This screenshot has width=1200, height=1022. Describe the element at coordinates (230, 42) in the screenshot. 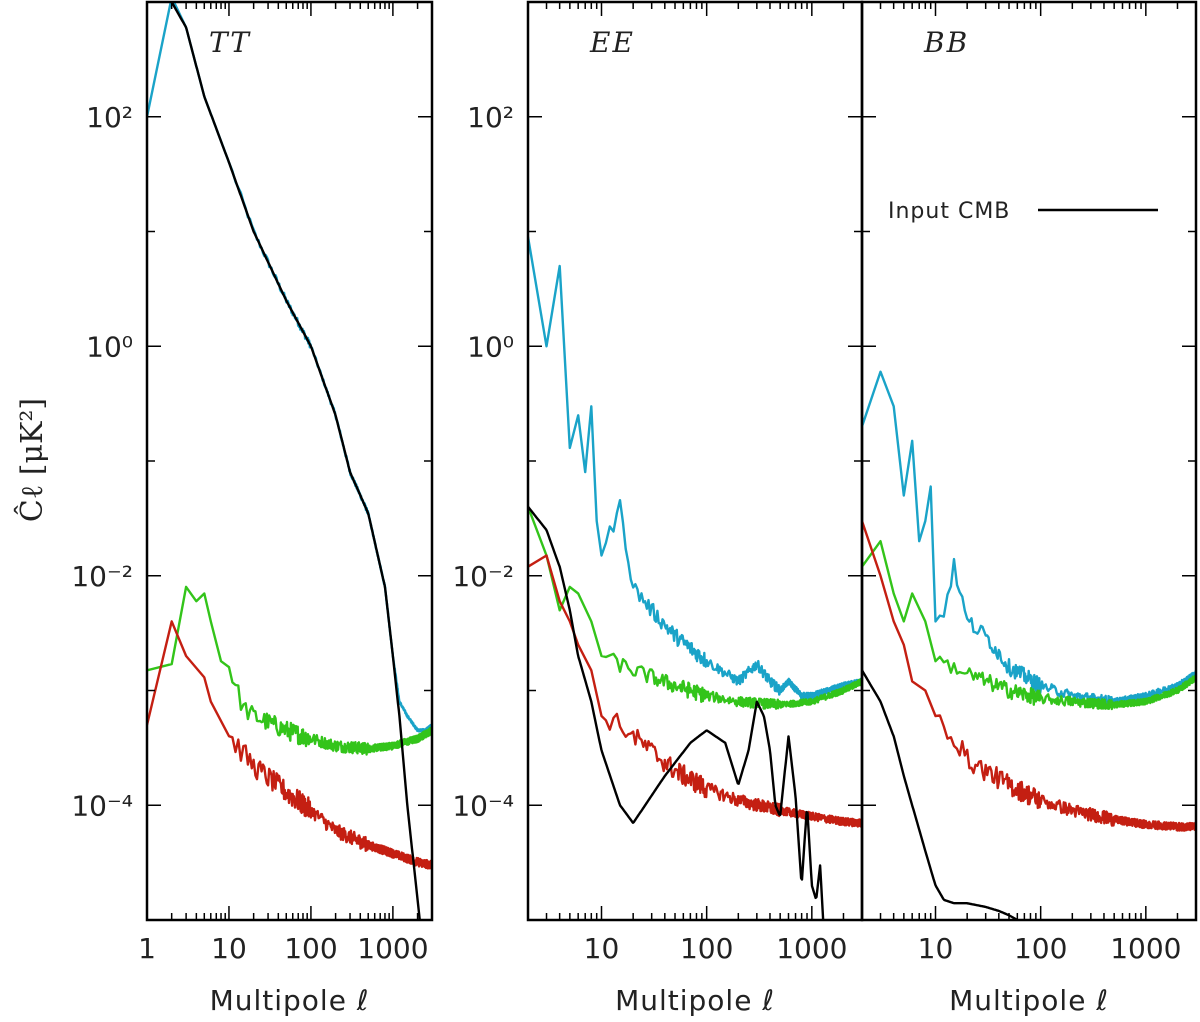

I see `panel-title: TT` at that location.